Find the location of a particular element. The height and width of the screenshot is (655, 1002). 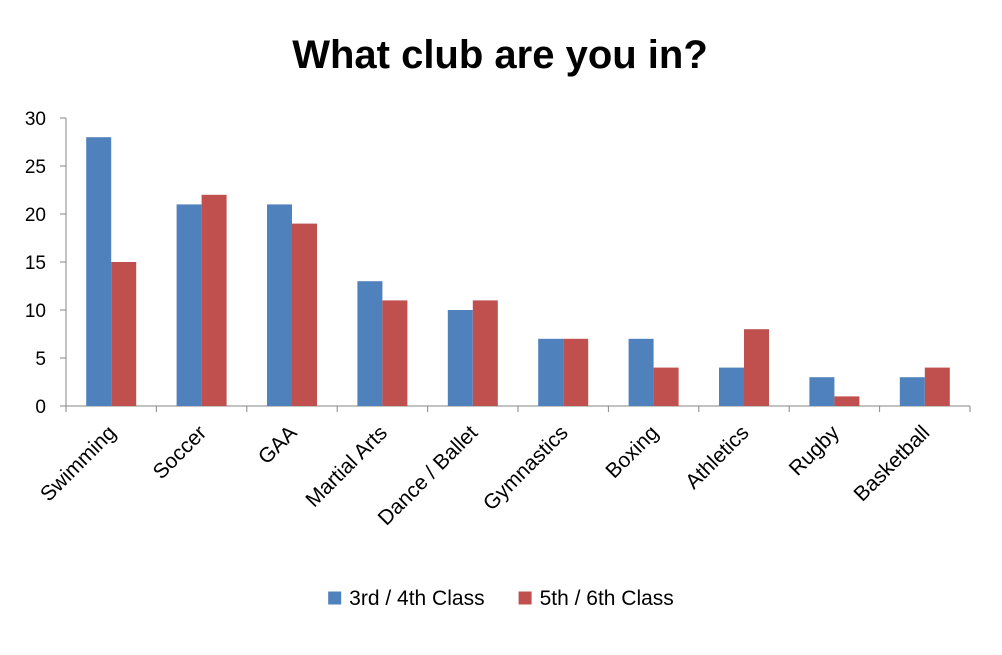

y-tick-label: 30 is located at coordinates (35, 119).